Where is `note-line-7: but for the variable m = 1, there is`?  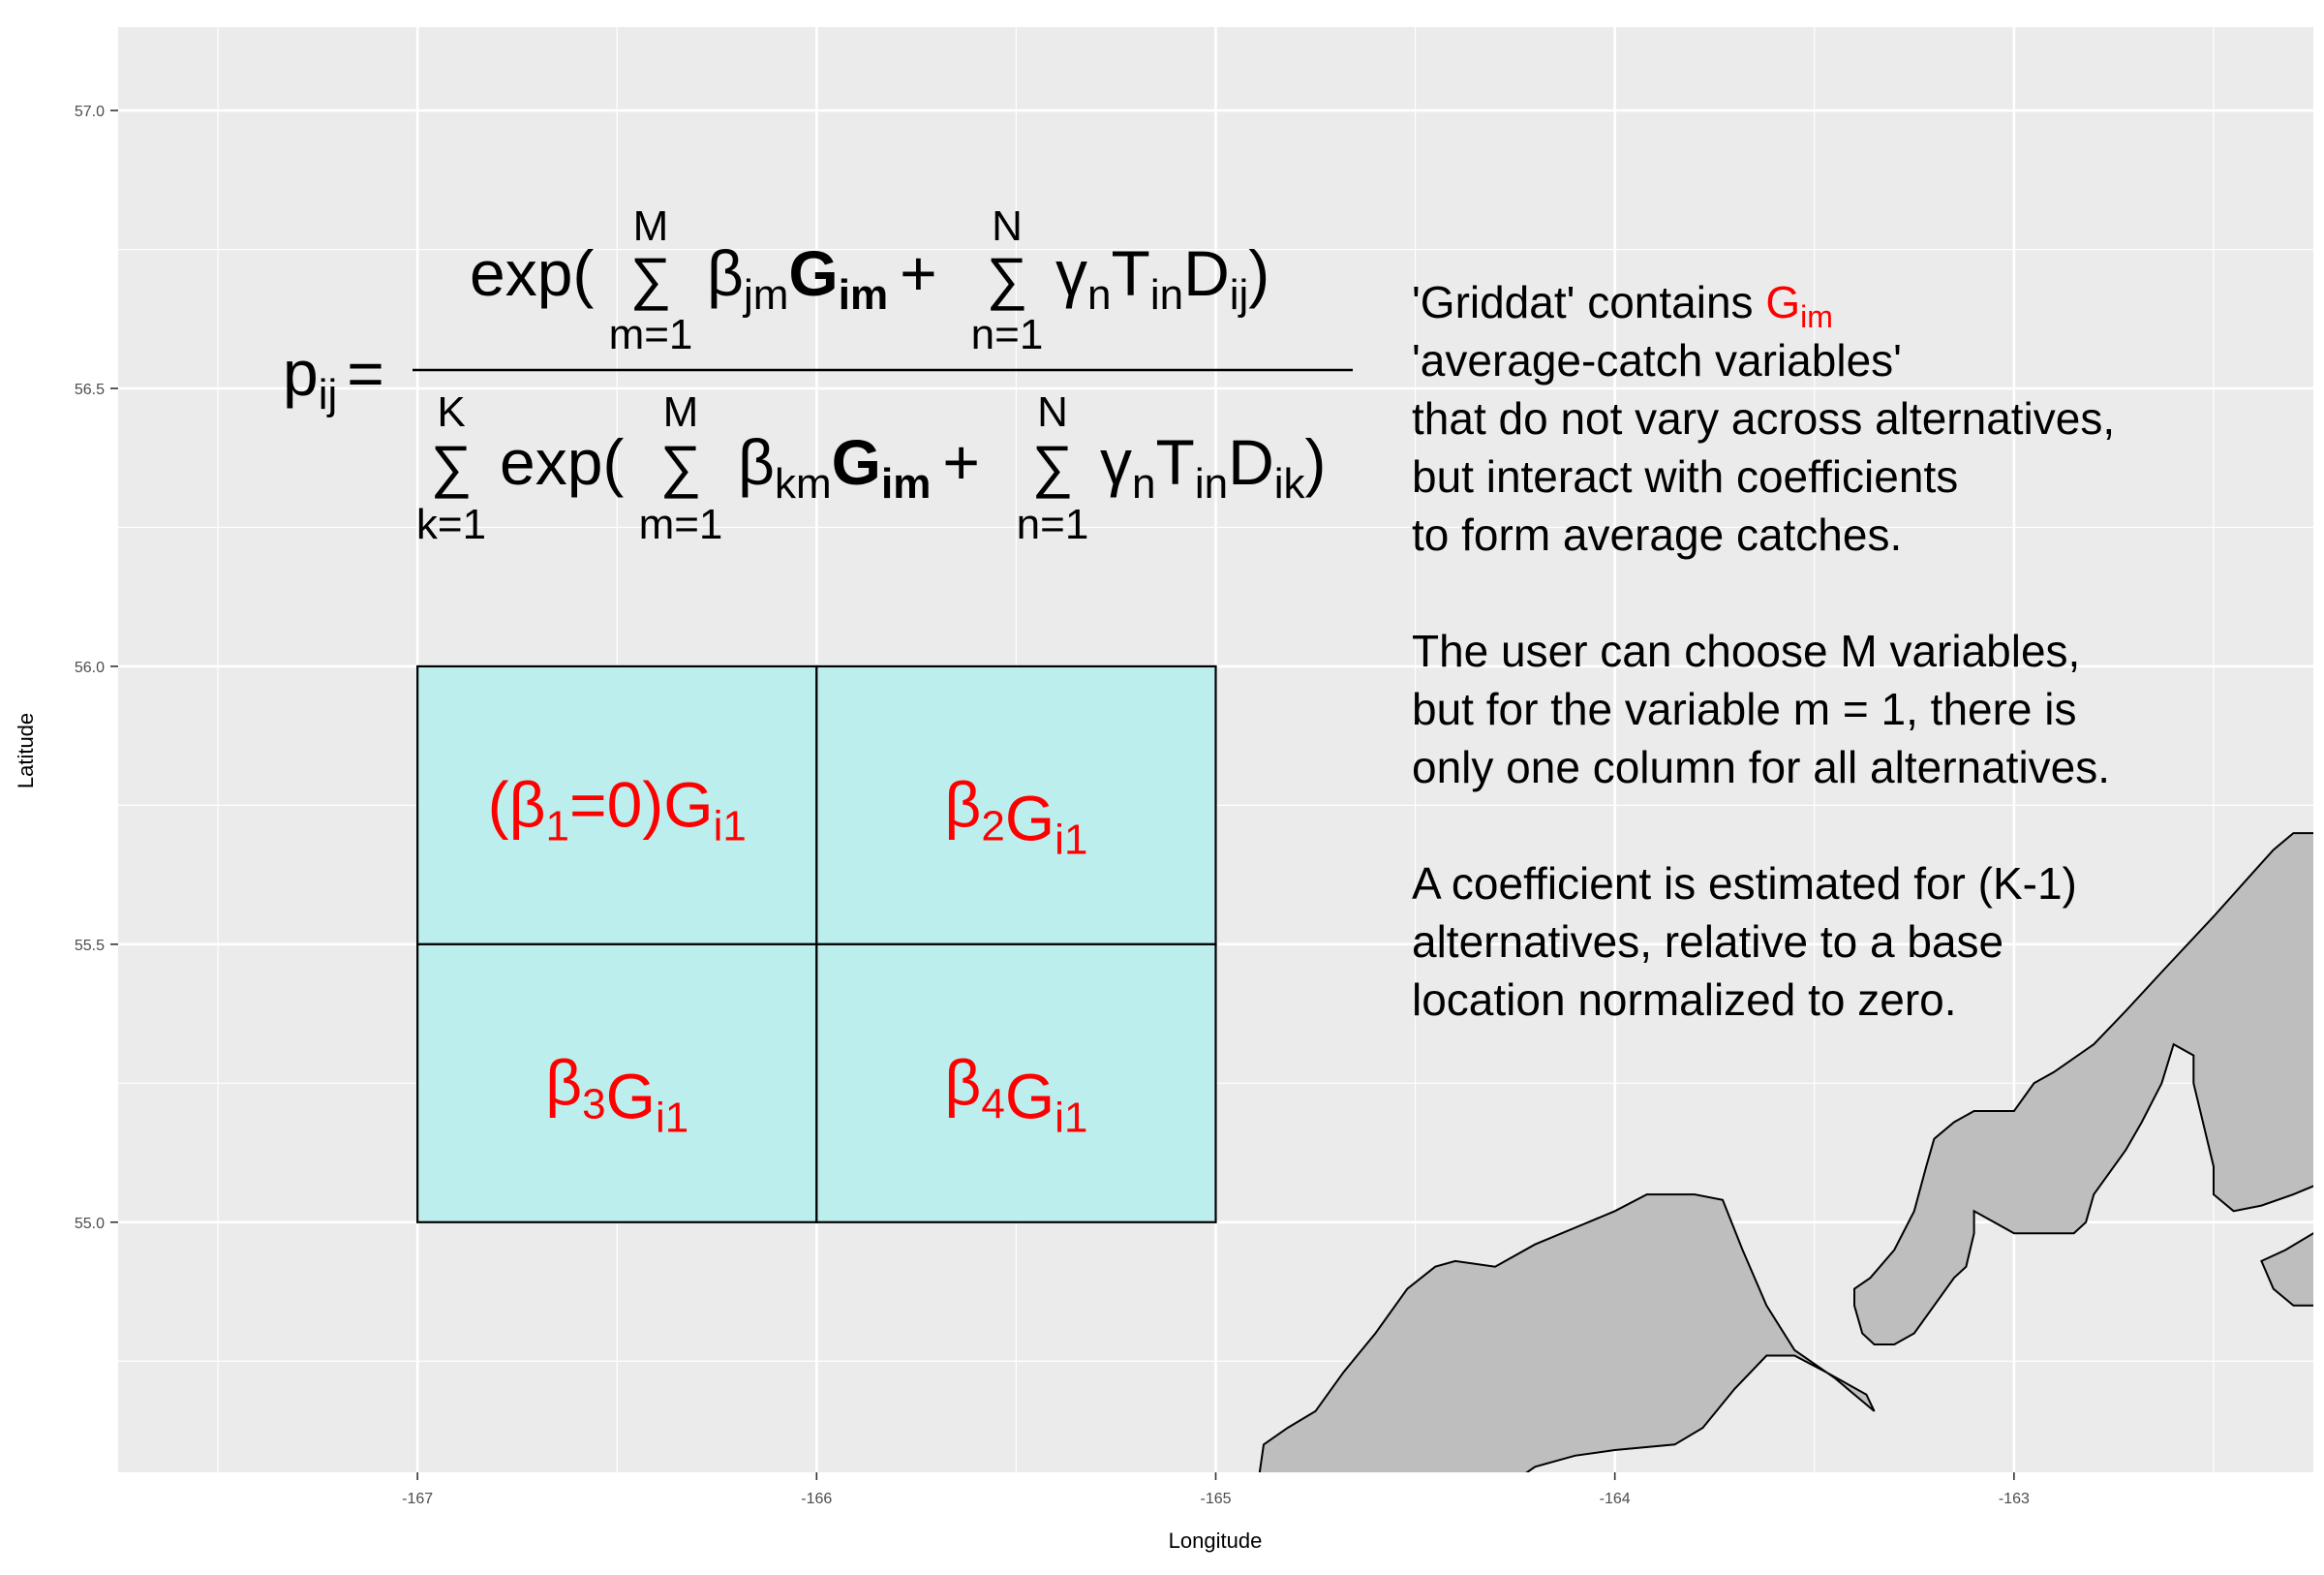
note-line-7: but for the variable m = 1, there is is located at coordinates (1745, 709).